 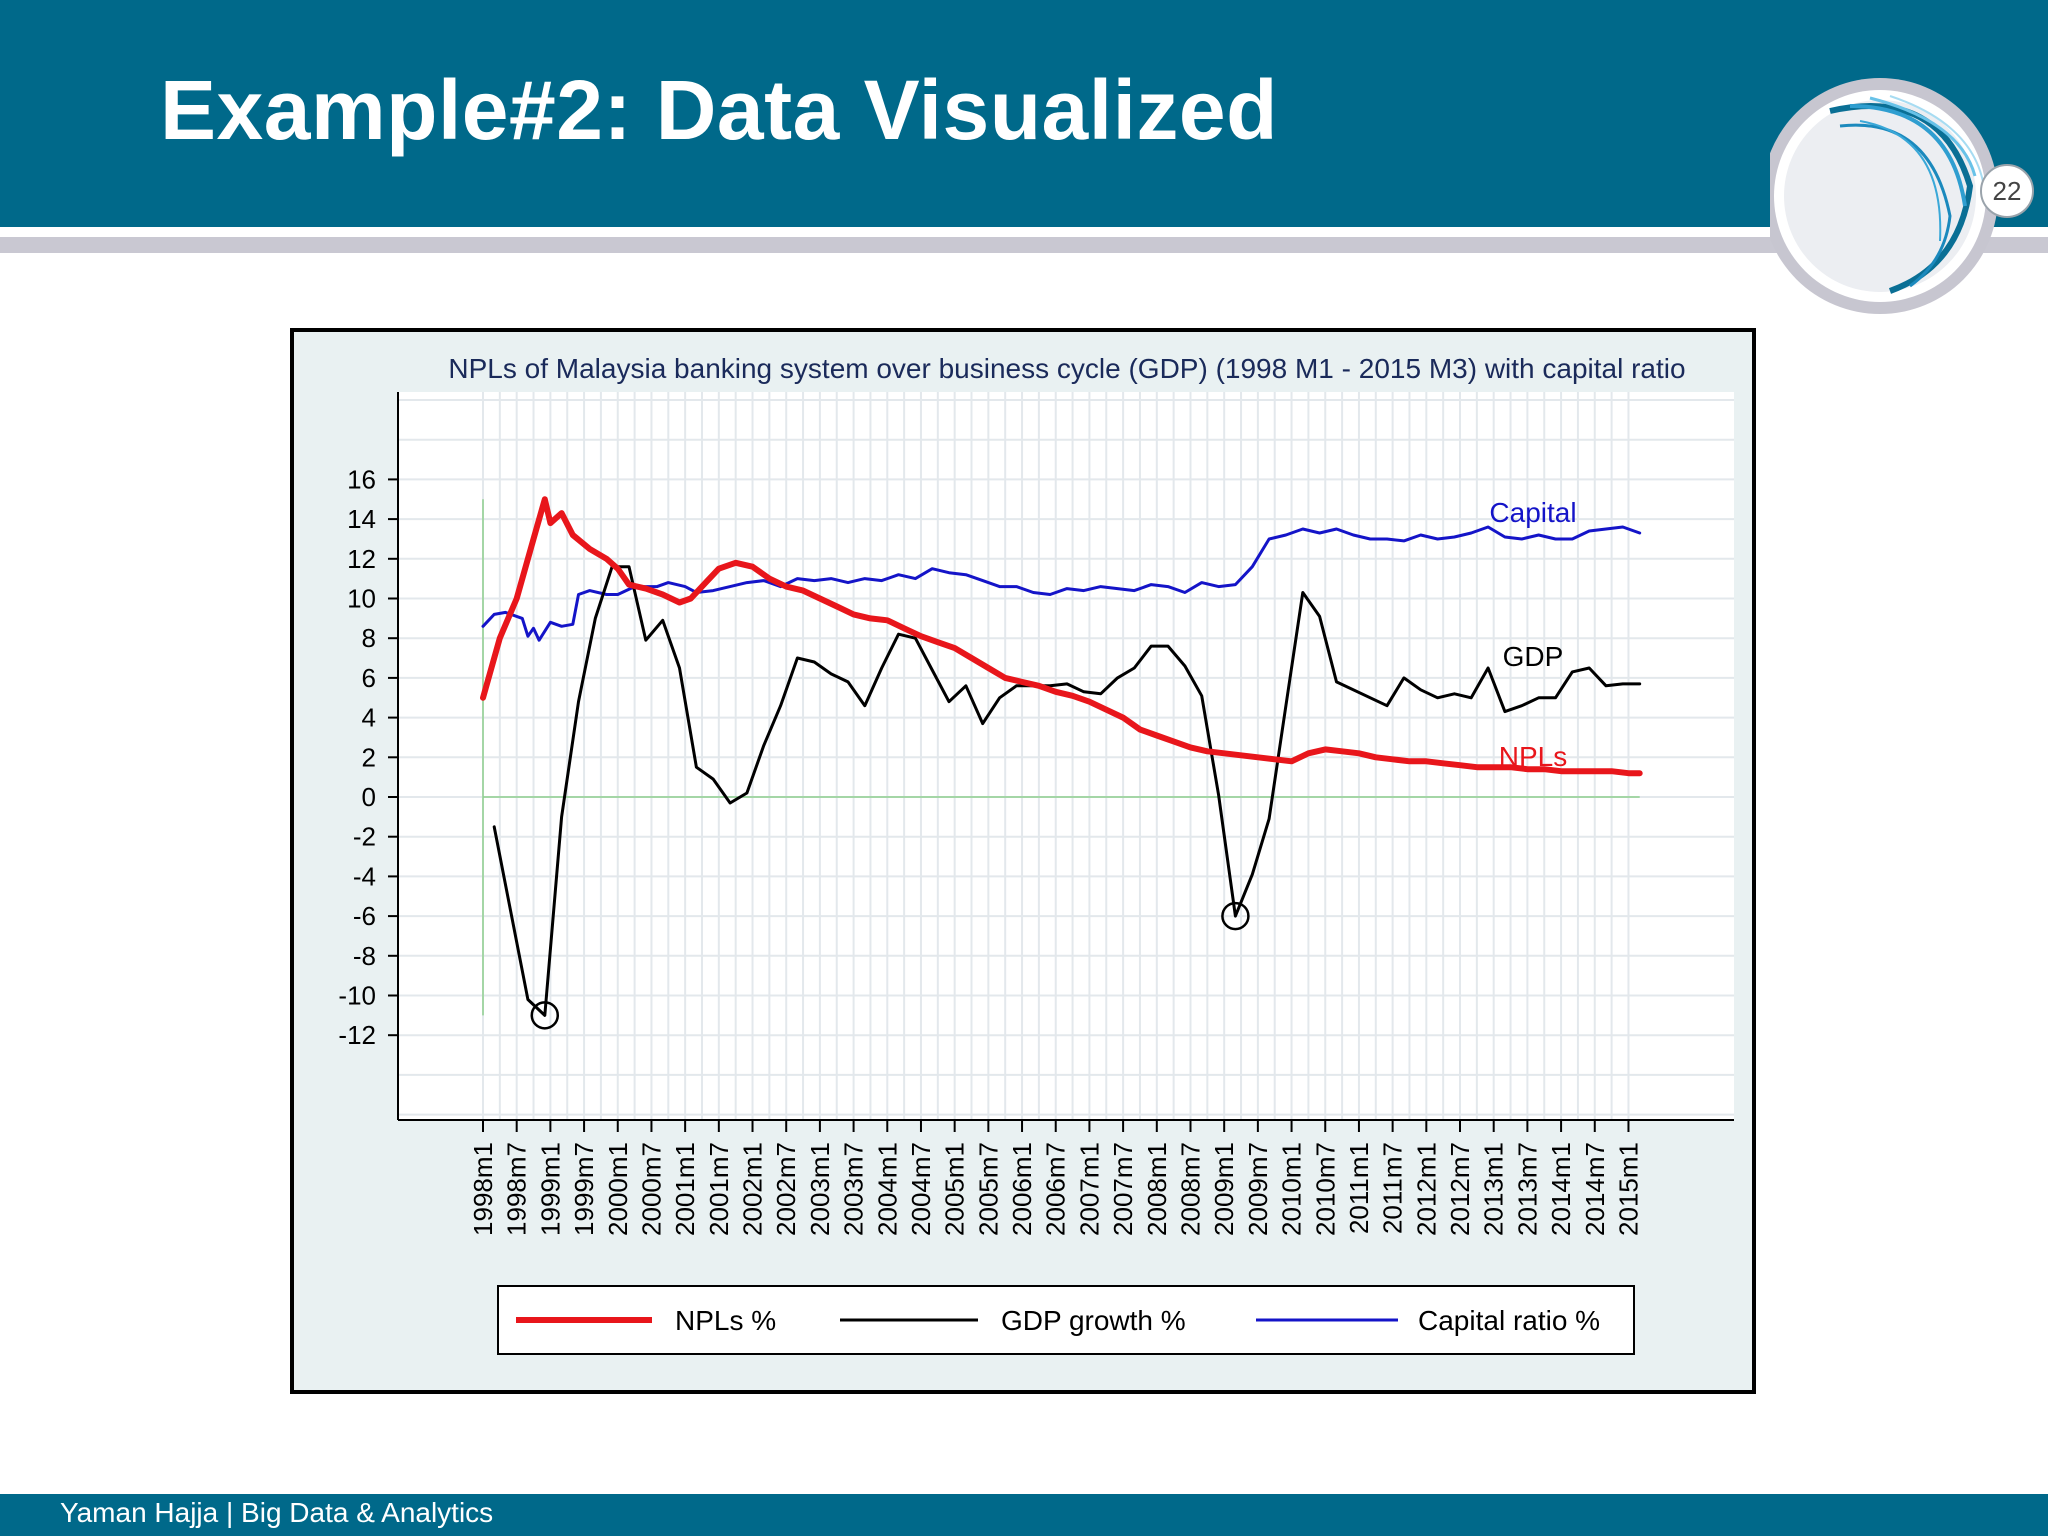 What do you see at coordinates (1561, 1189) in the screenshot?
I see `x-tick-label: 2014m1` at bounding box center [1561, 1189].